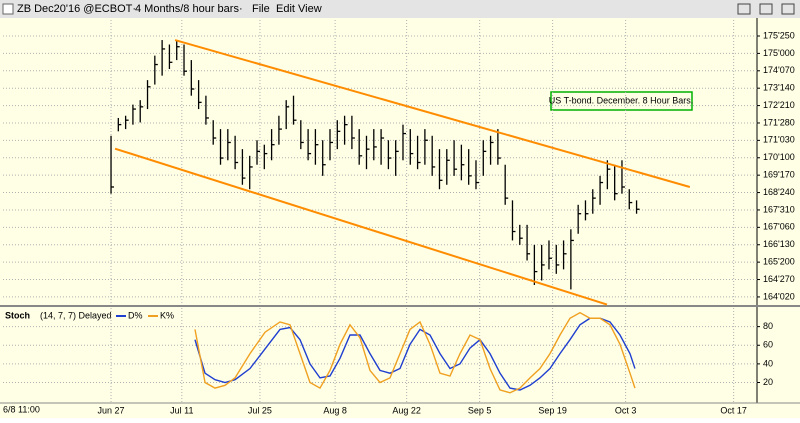 The width and height of the screenshot is (800, 423). What do you see at coordinates (779, 70) in the screenshot?
I see `y-tick-label: 174'070` at bounding box center [779, 70].